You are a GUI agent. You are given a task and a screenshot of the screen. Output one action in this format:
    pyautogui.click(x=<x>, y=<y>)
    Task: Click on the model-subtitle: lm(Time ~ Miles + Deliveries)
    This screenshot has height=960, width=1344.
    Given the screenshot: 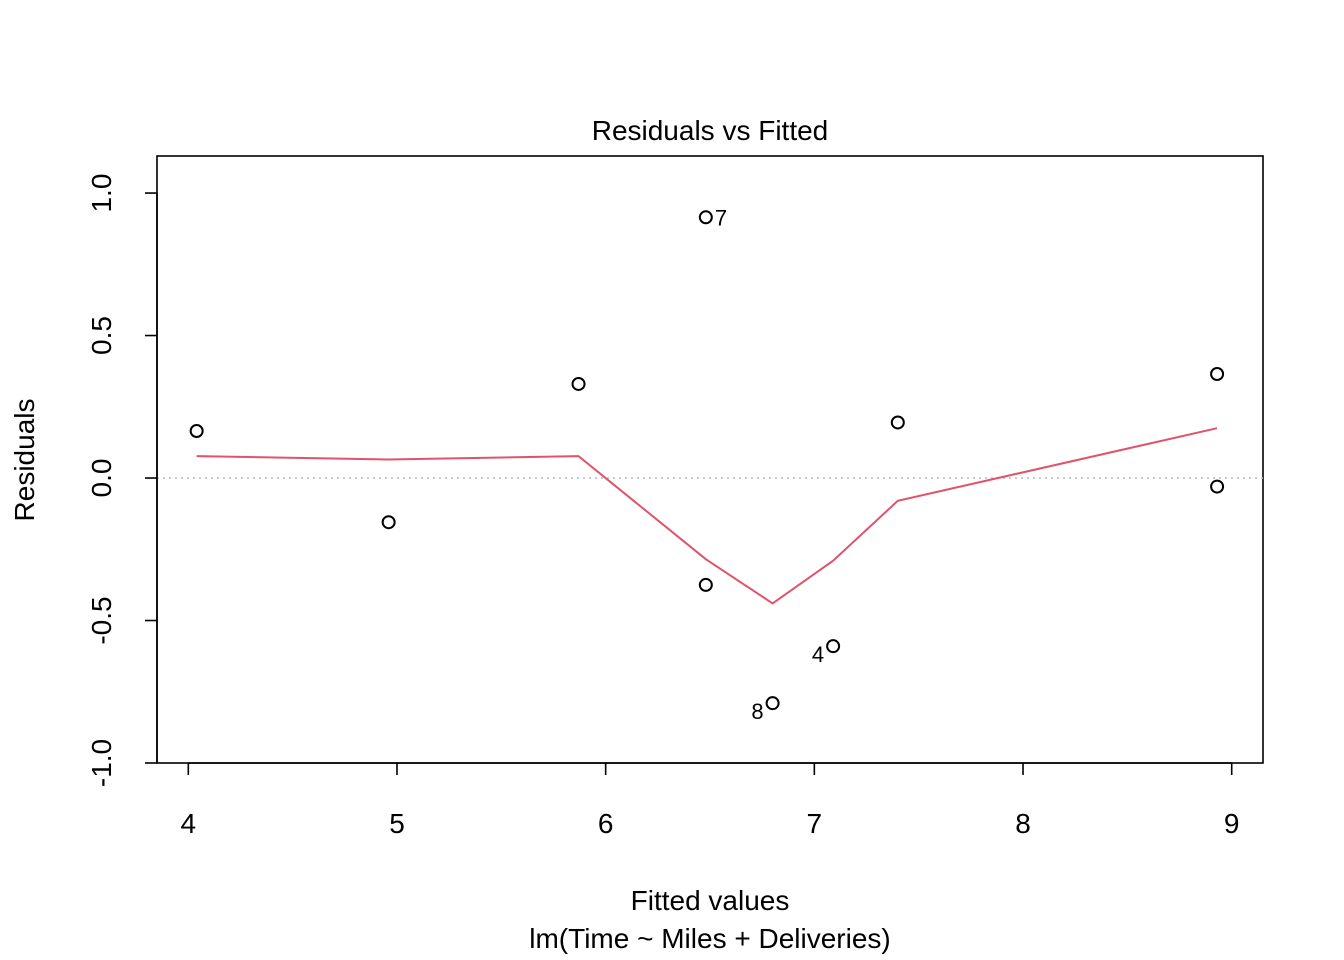 What is the action you would take?
    pyautogui.click(x=709, y=938)
    